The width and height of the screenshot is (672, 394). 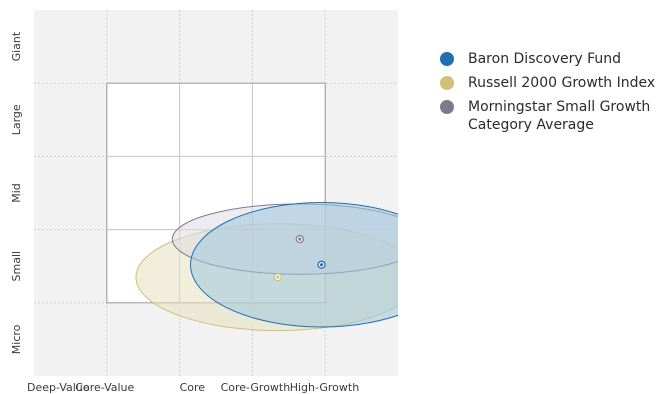 I want to click on legend-item-0: Baron Discovery Fund, so click(x=556, y=59).